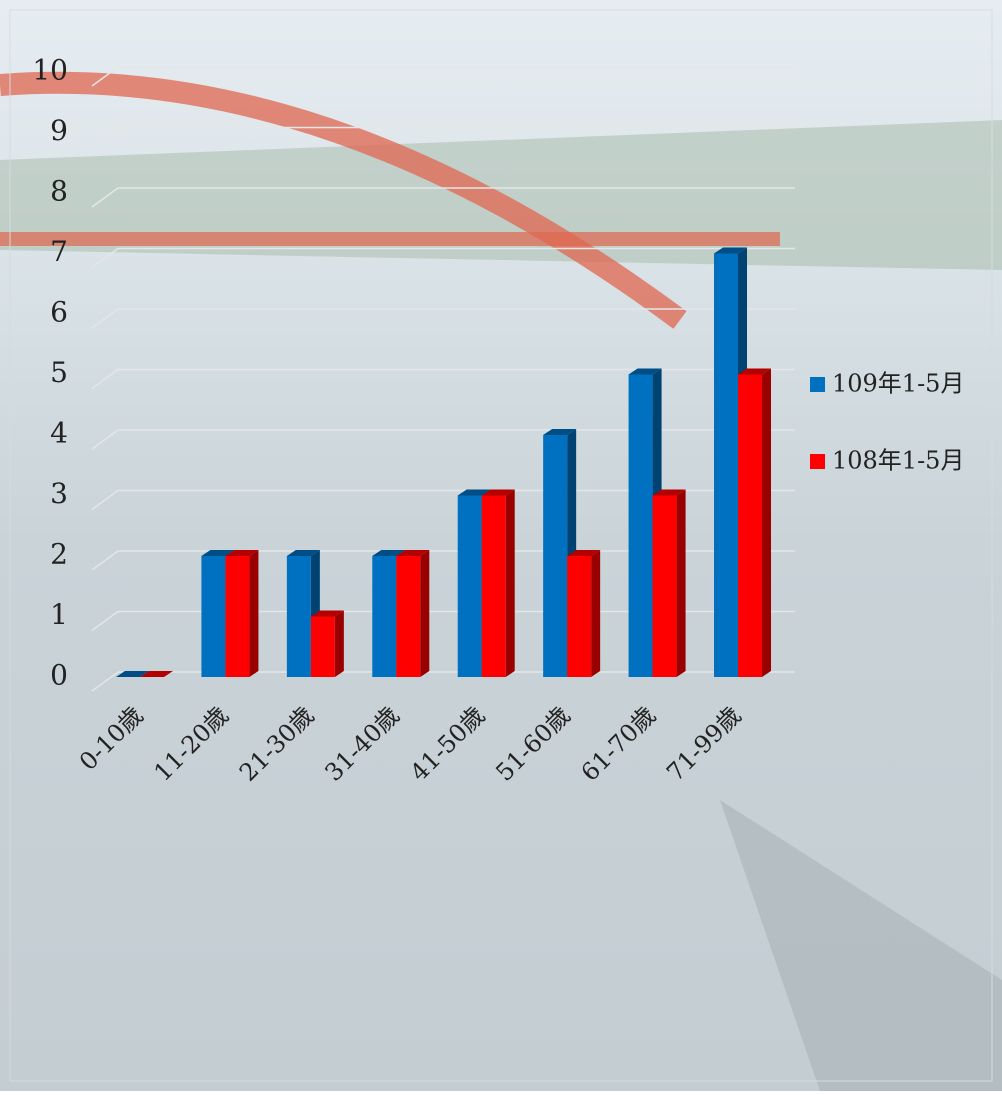  I want to click on y-tick-label: 0, so click(59, 675).